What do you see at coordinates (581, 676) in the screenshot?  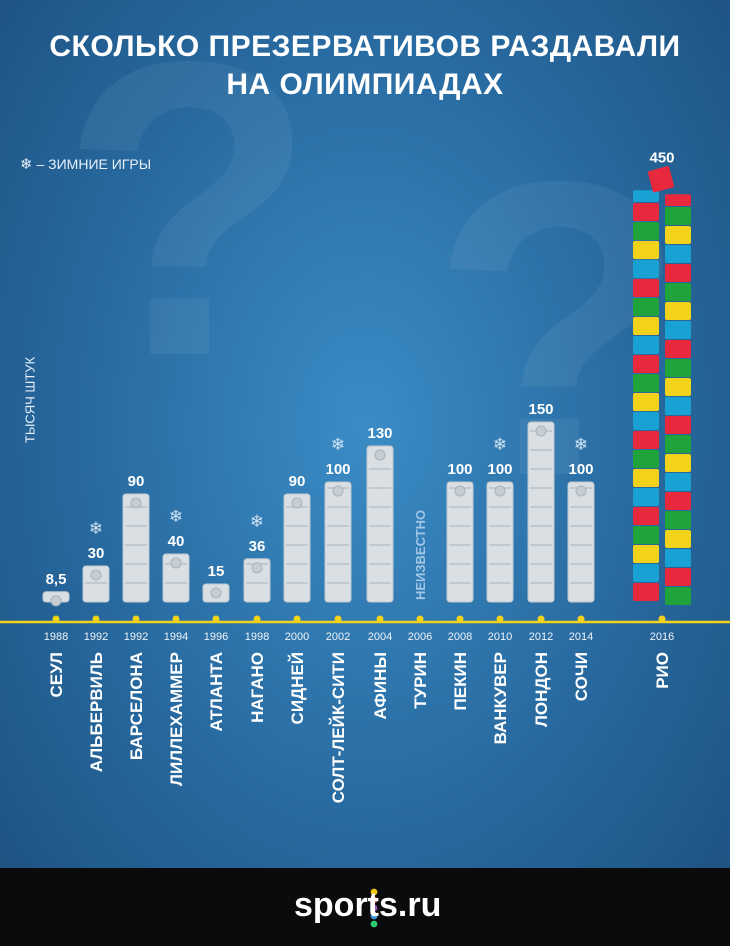 I see `city-label: СОЧИ` at bounding box center [581, 676].